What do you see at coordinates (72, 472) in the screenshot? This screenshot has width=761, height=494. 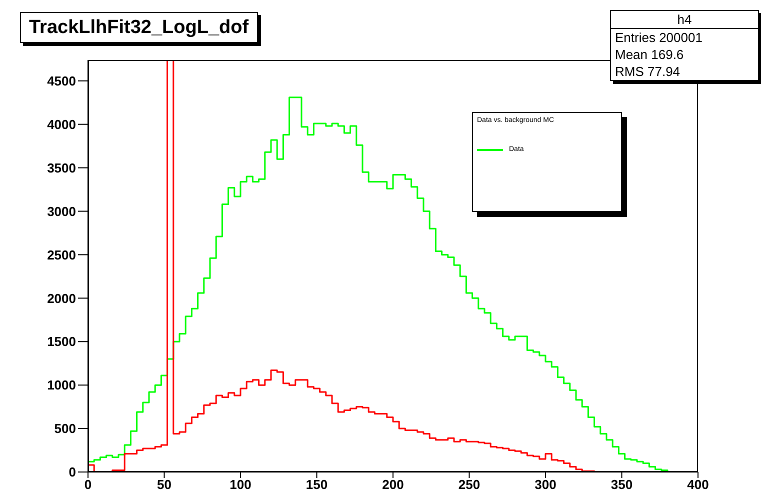 I see `y-tick-label: 0` at bounding box center [72, 472].